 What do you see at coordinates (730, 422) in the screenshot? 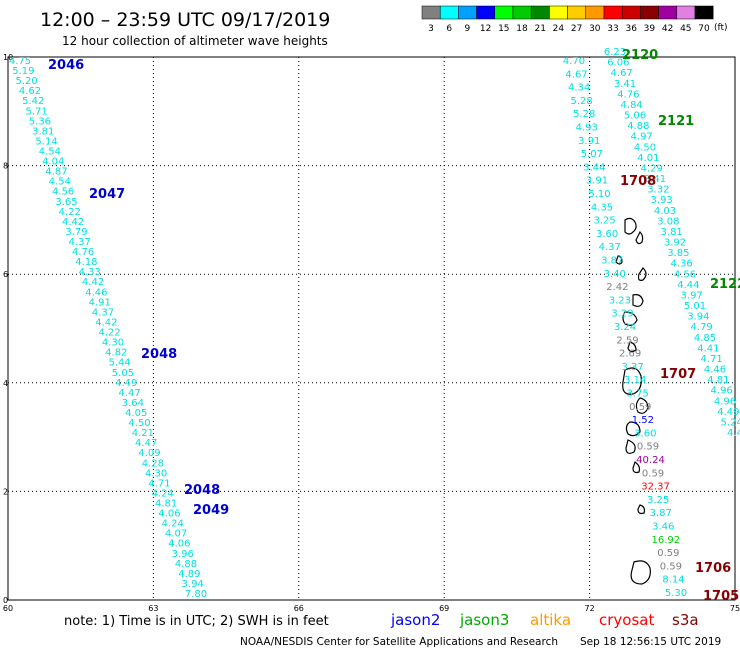
I see `wave-height-value: 5.24` at bounding box center [730, 422].